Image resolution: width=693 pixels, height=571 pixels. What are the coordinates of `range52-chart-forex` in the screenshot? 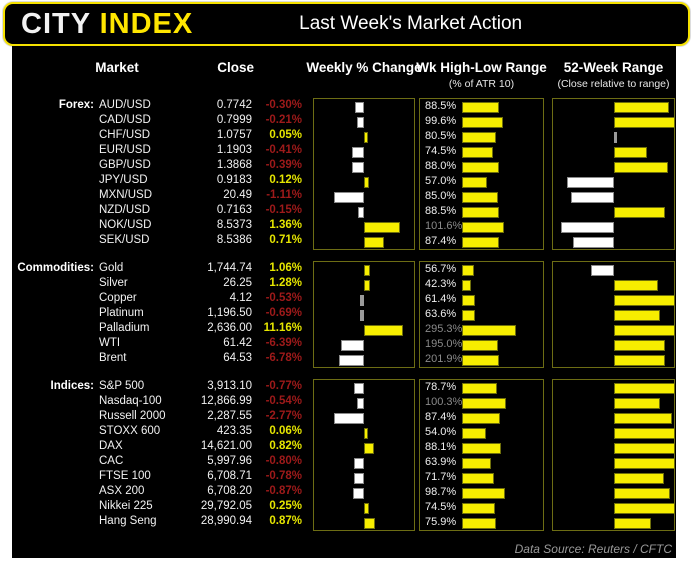 It's located at (613, 174).